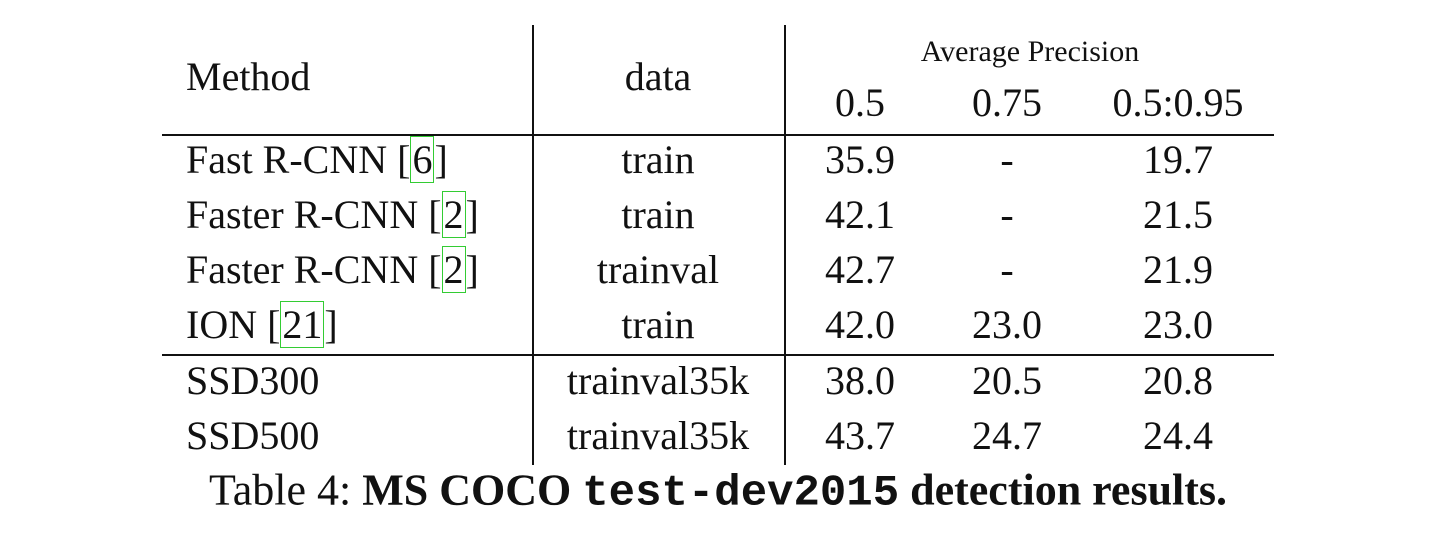 The height and width of the screenshot is (546, 1438). Describe the element at coordinates (472, 490) in the screenshot. I see `caption-bold: MS COCO` at that location.